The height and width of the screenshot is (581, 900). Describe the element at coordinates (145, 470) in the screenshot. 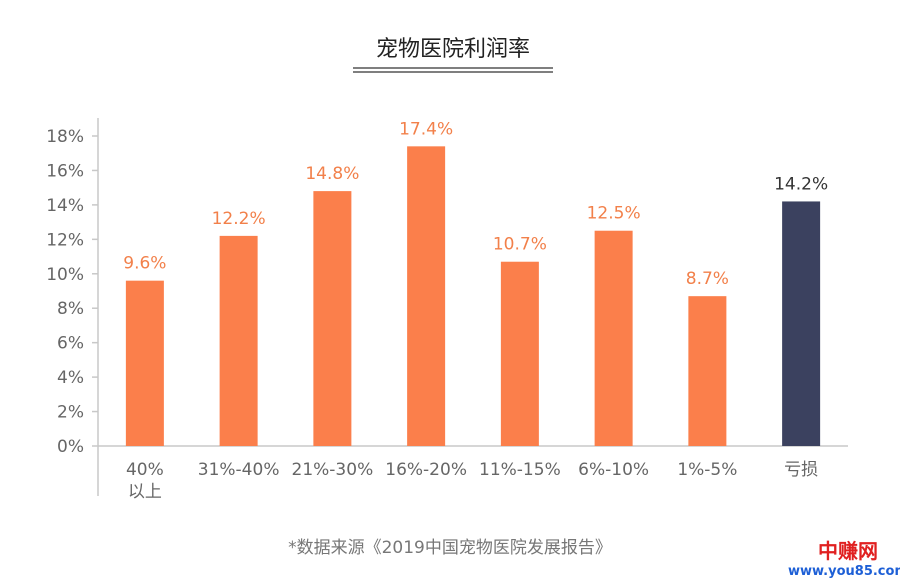

I see `x-tick-label: 40%` at that location.